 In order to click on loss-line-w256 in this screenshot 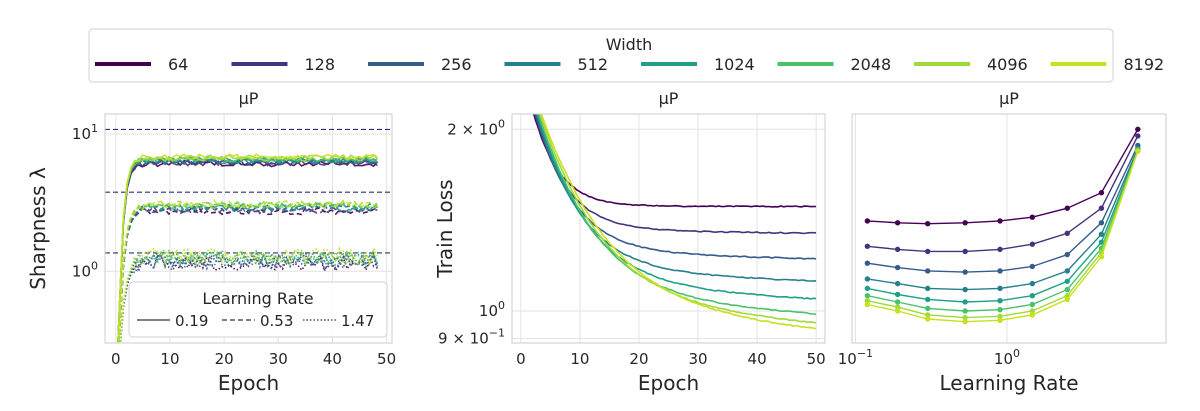, I will do `click(675, 187)`.